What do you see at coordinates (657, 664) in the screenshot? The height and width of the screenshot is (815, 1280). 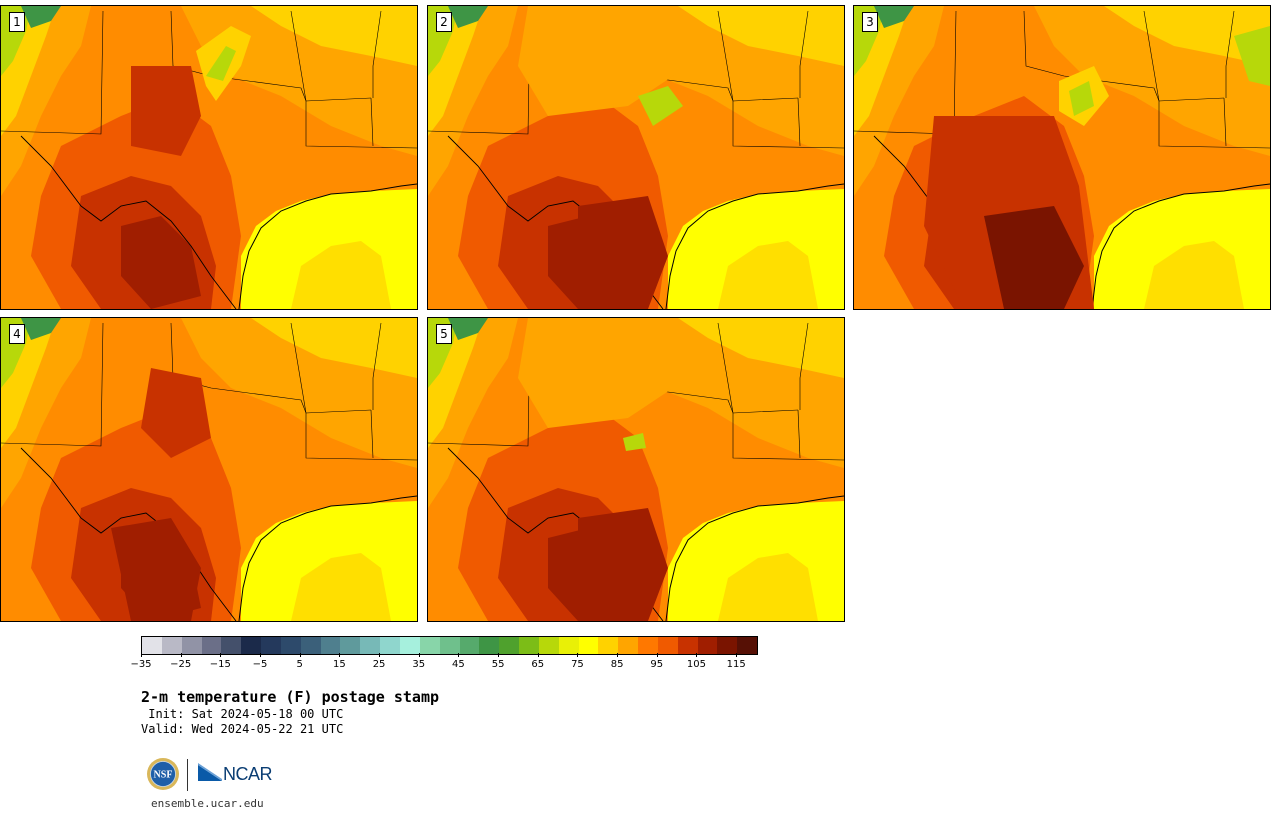 I see `colorbar-tick-label: 95` at bounding box center [657, 664].